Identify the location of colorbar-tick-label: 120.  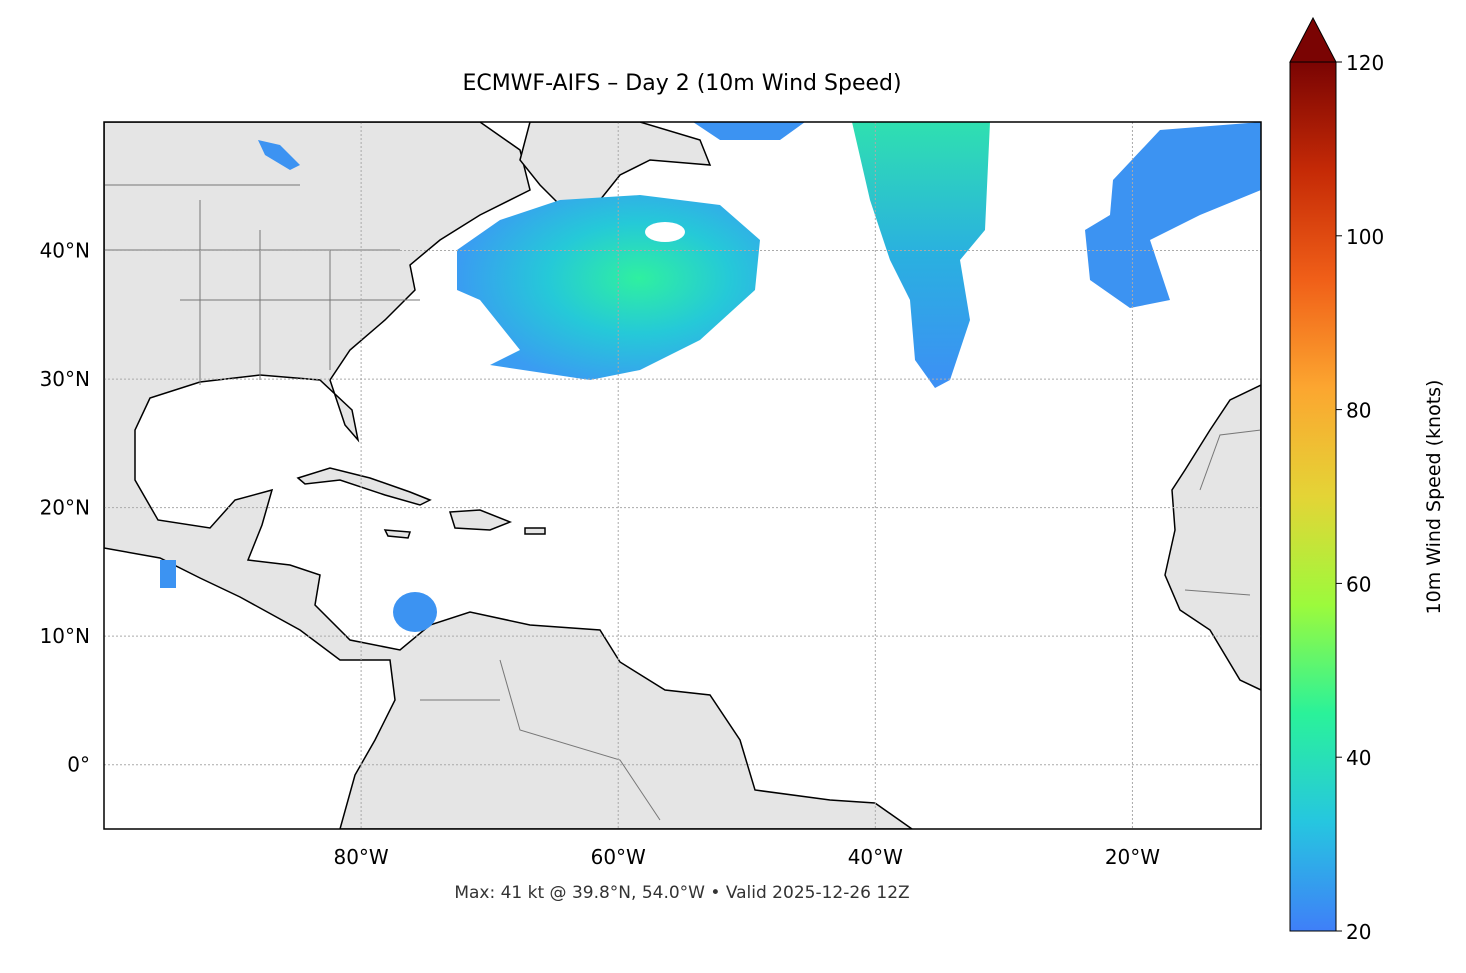
(1365, 63).